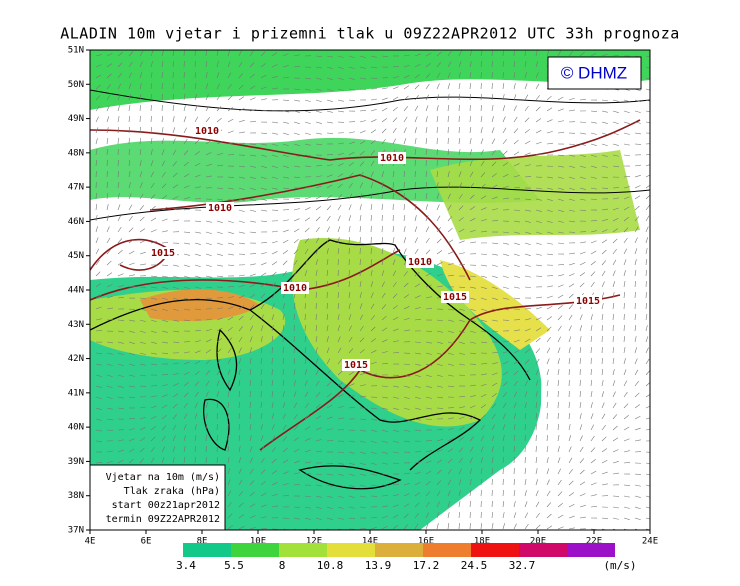 This screenshot has height=586, width=740. I want to click on info-line: Tlak zraka (hPa), so click(172, 491).